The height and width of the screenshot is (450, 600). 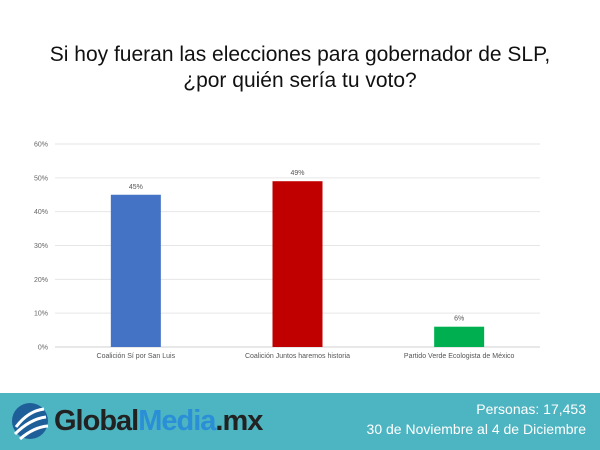 What do you see at coordinates (297, 173) in the screenshot?
I see `data-label: 49%` at bounding box center [297, 173].